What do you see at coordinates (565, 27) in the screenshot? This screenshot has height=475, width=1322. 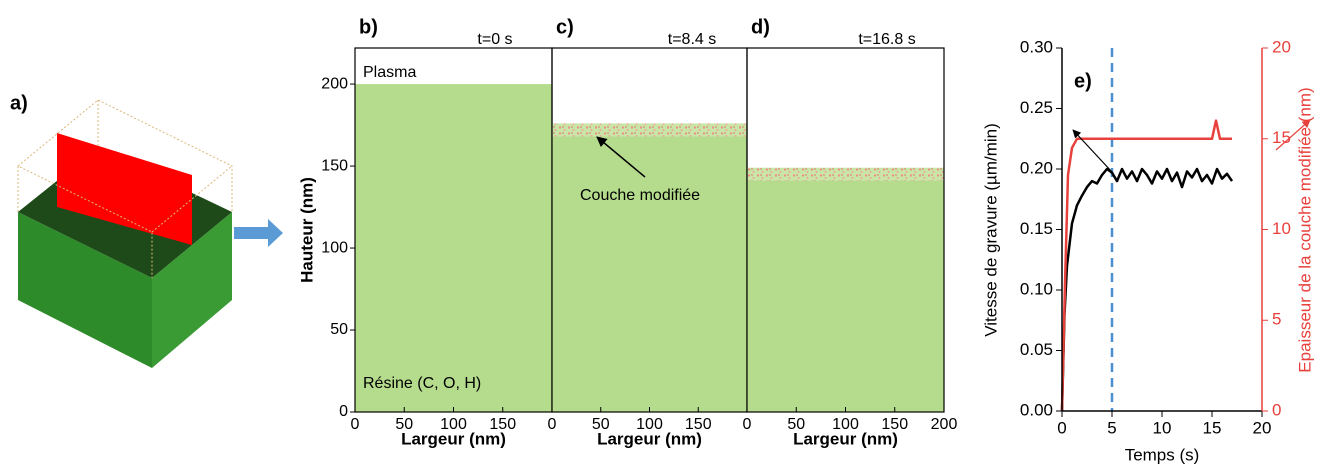 I see `panel-label: c)` at bounding box center [565, 27].